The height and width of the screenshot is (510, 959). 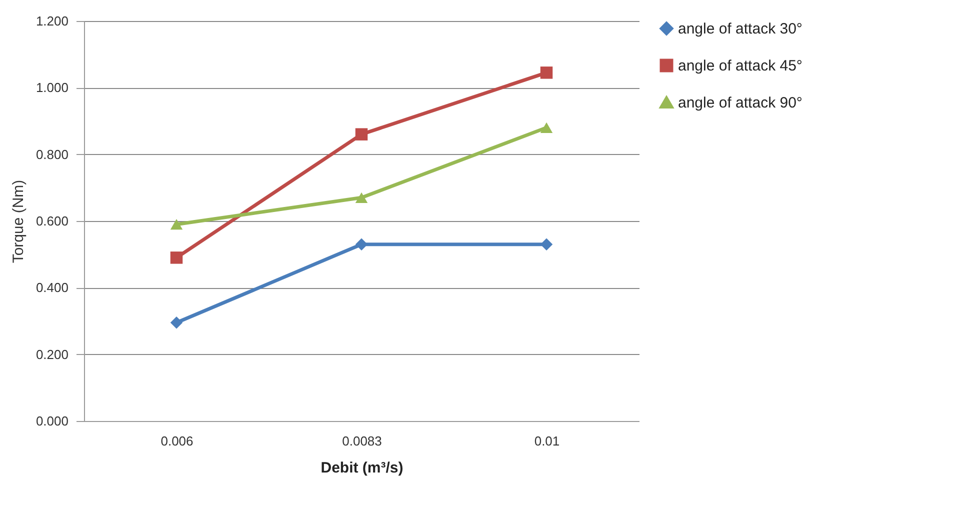 What do you see at coordinates (547, 441) in the screenshot?
I see `x-tick-label: 0.01` at bounding box center [547, 441].